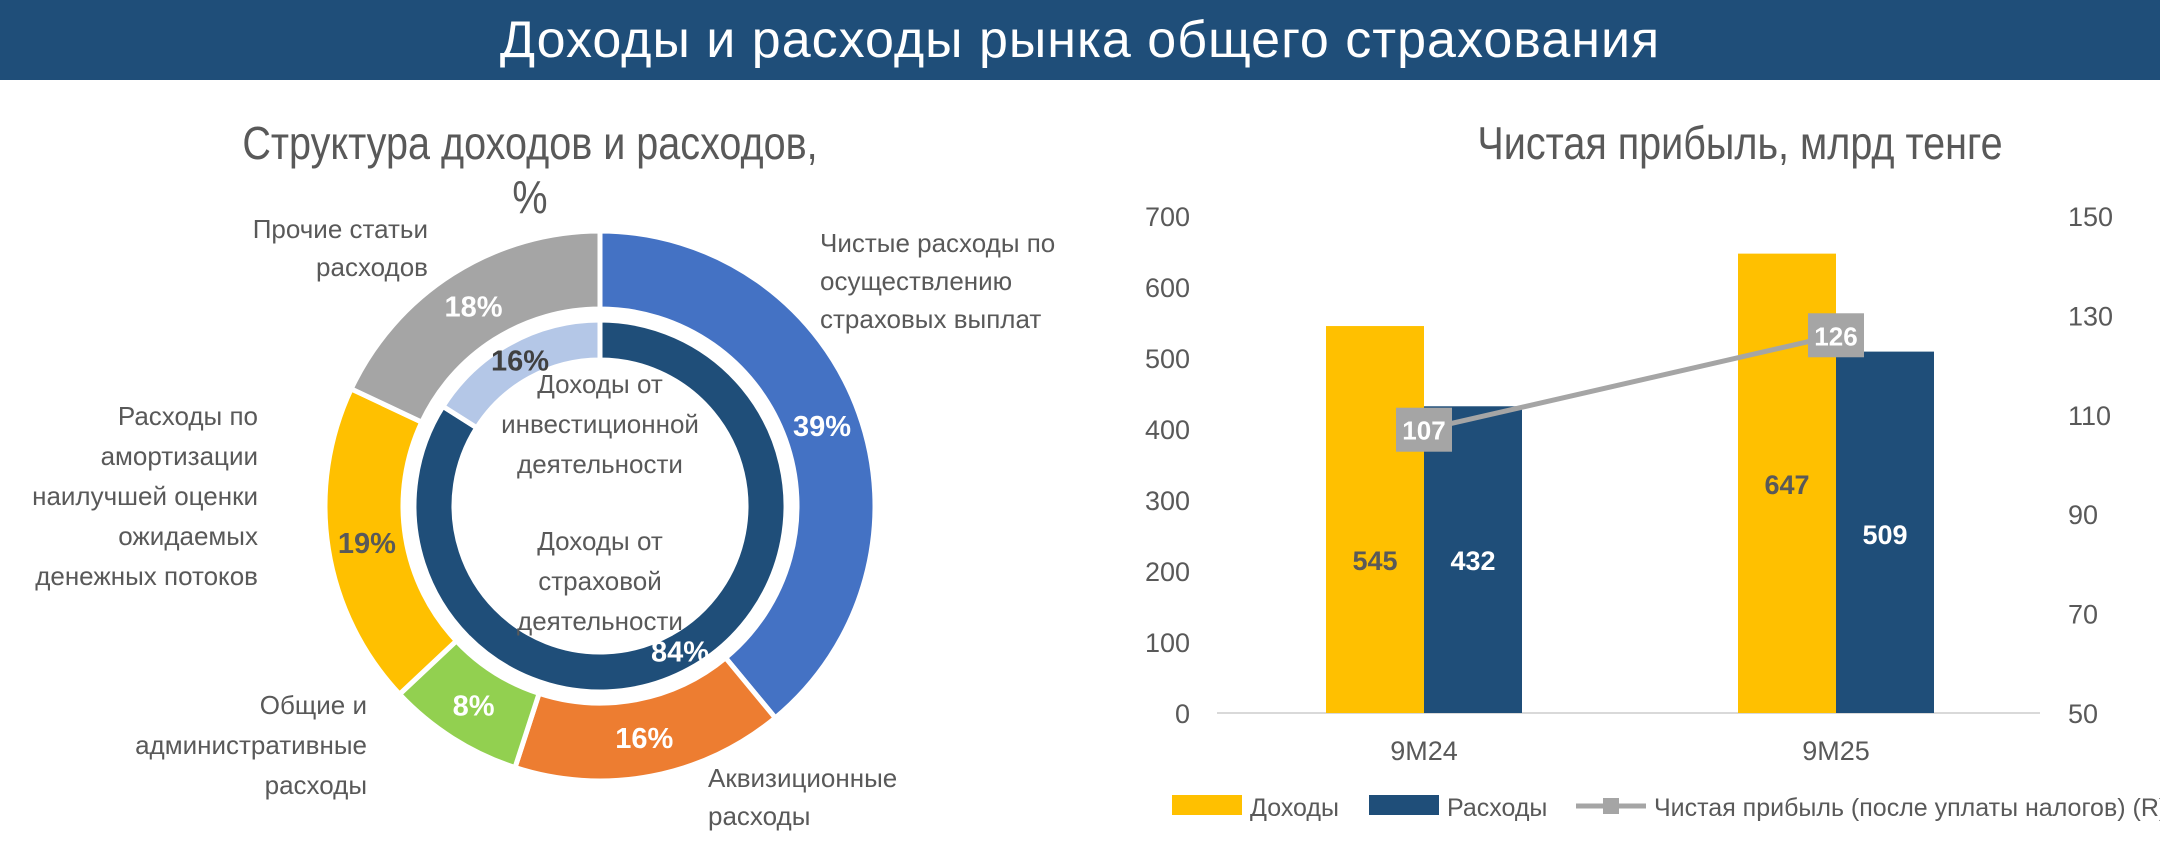 The image size is (2160, 854). What do you see at coordinates (2089, 416) in the screenshot?
I see `right-axis-tick: 110` at bounding box center [2089, 416].